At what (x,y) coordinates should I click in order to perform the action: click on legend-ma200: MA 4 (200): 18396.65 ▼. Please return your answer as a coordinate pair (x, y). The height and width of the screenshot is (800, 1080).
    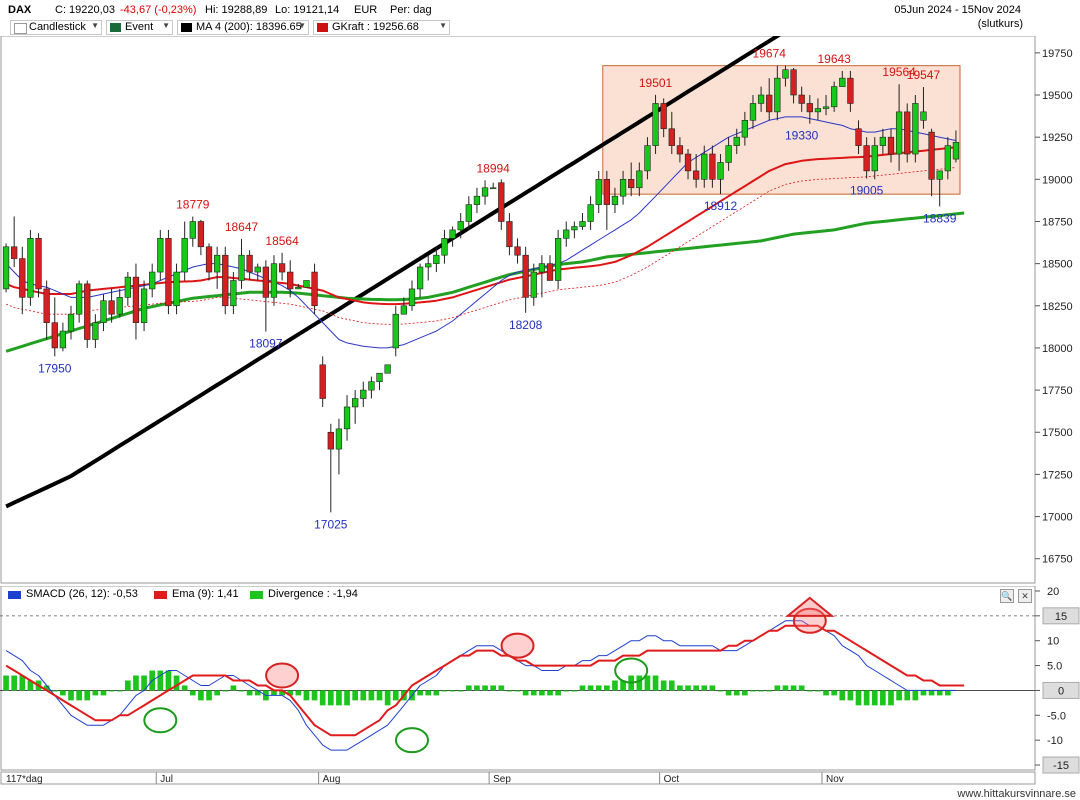
    Looking at the image, I should click on (243, 27).